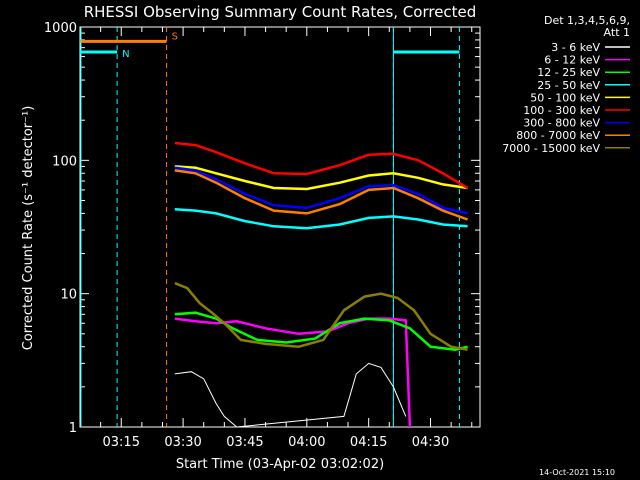 Image resolution: width=640 pixels, height=480 pixels. Describe the element at coordinates (125, 54) in the screenshot. I see `flag-label-N: N` at that location.